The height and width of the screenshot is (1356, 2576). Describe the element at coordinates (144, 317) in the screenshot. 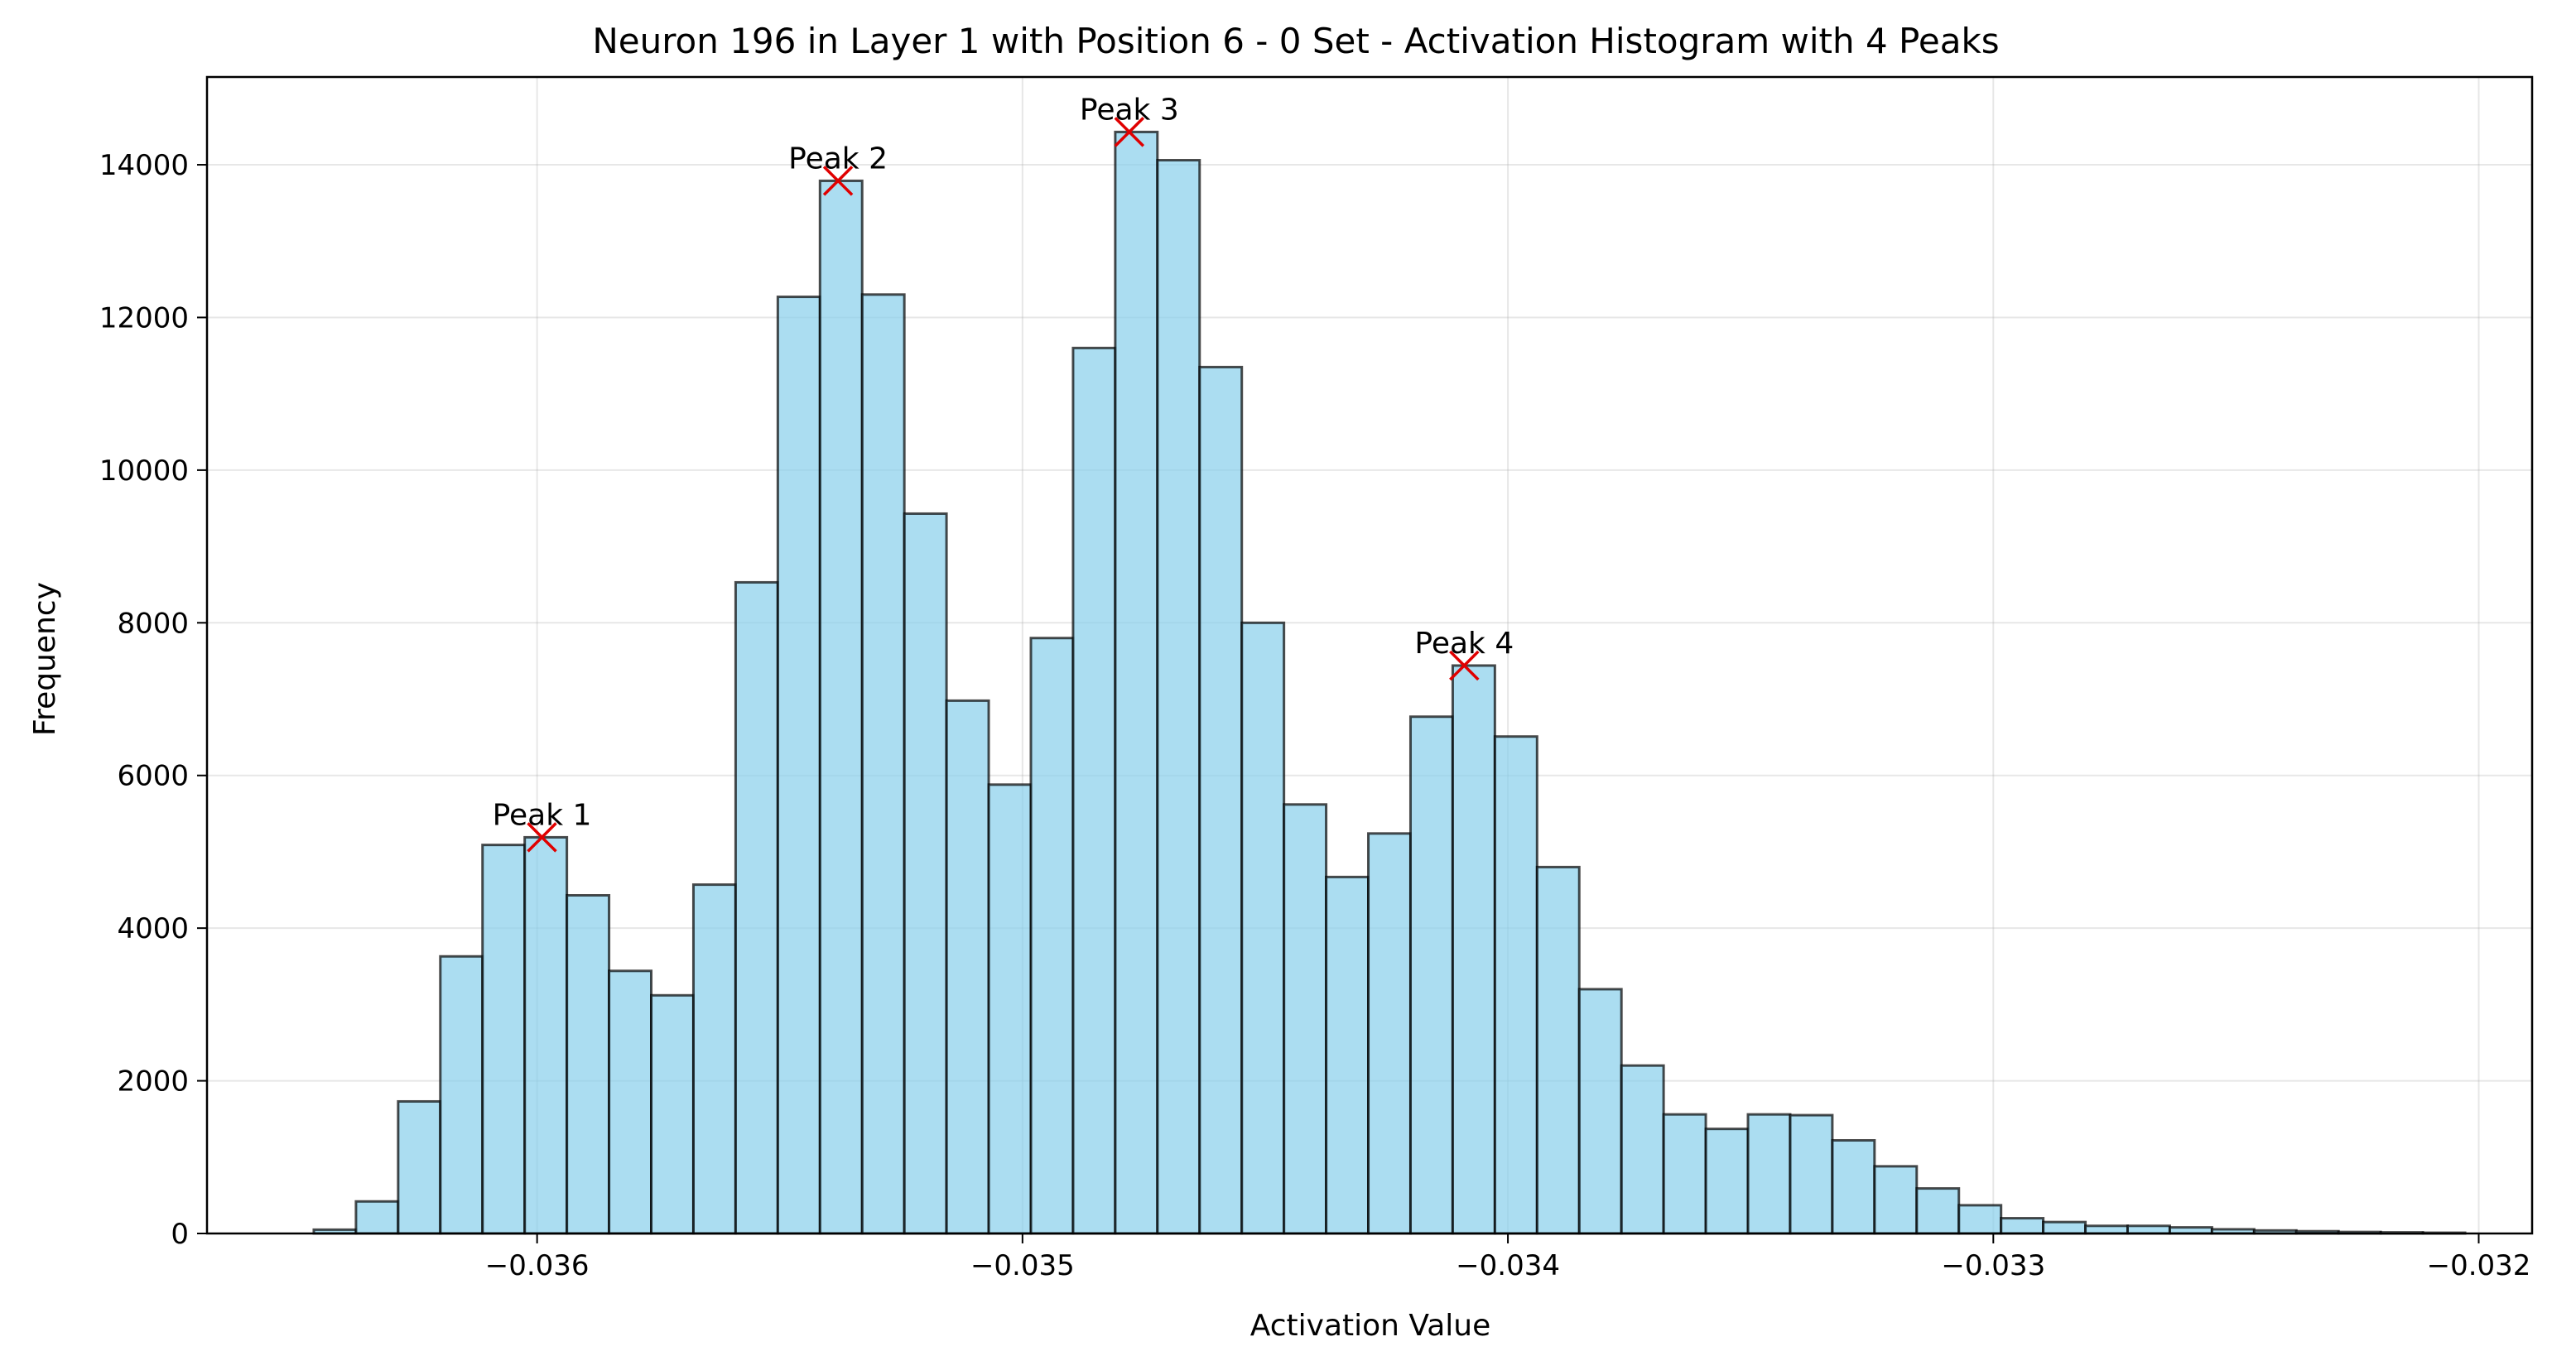

I see `y-tick-label-6: 12000` at that location.